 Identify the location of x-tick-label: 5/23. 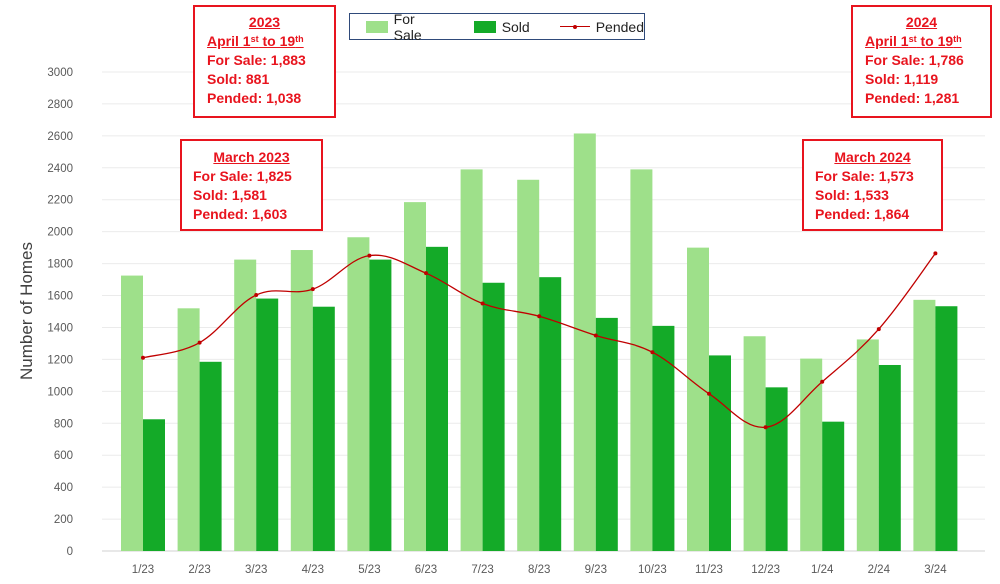
(369, 570).